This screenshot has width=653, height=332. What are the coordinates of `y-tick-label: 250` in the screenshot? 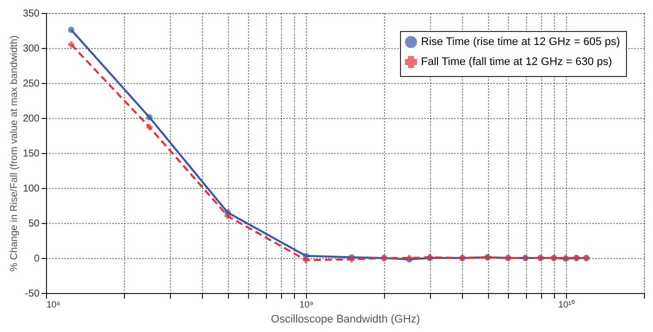 It's located at (31, 84).